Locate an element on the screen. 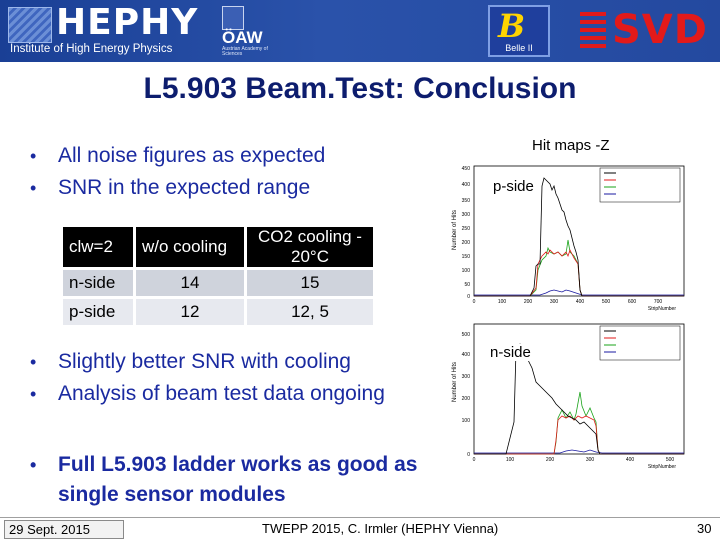  bullet-item: • SNR in the expected range is located at coordinates (177, 188).